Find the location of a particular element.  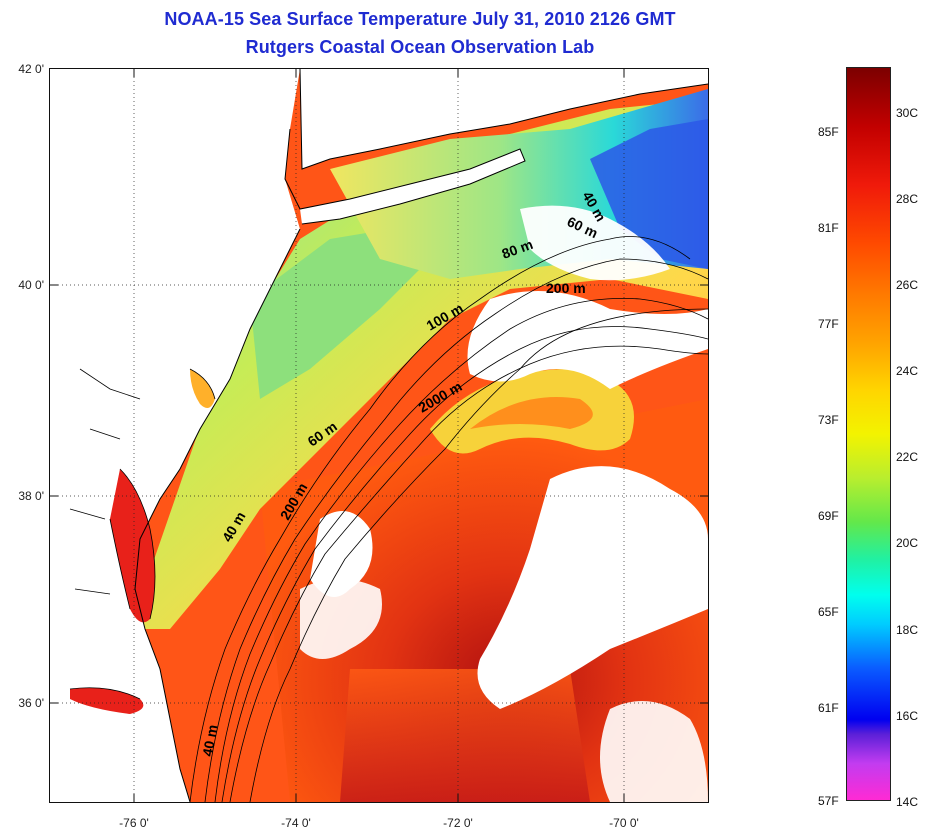

lat-label-42: 42 0' is located at coordinates (31, 69).